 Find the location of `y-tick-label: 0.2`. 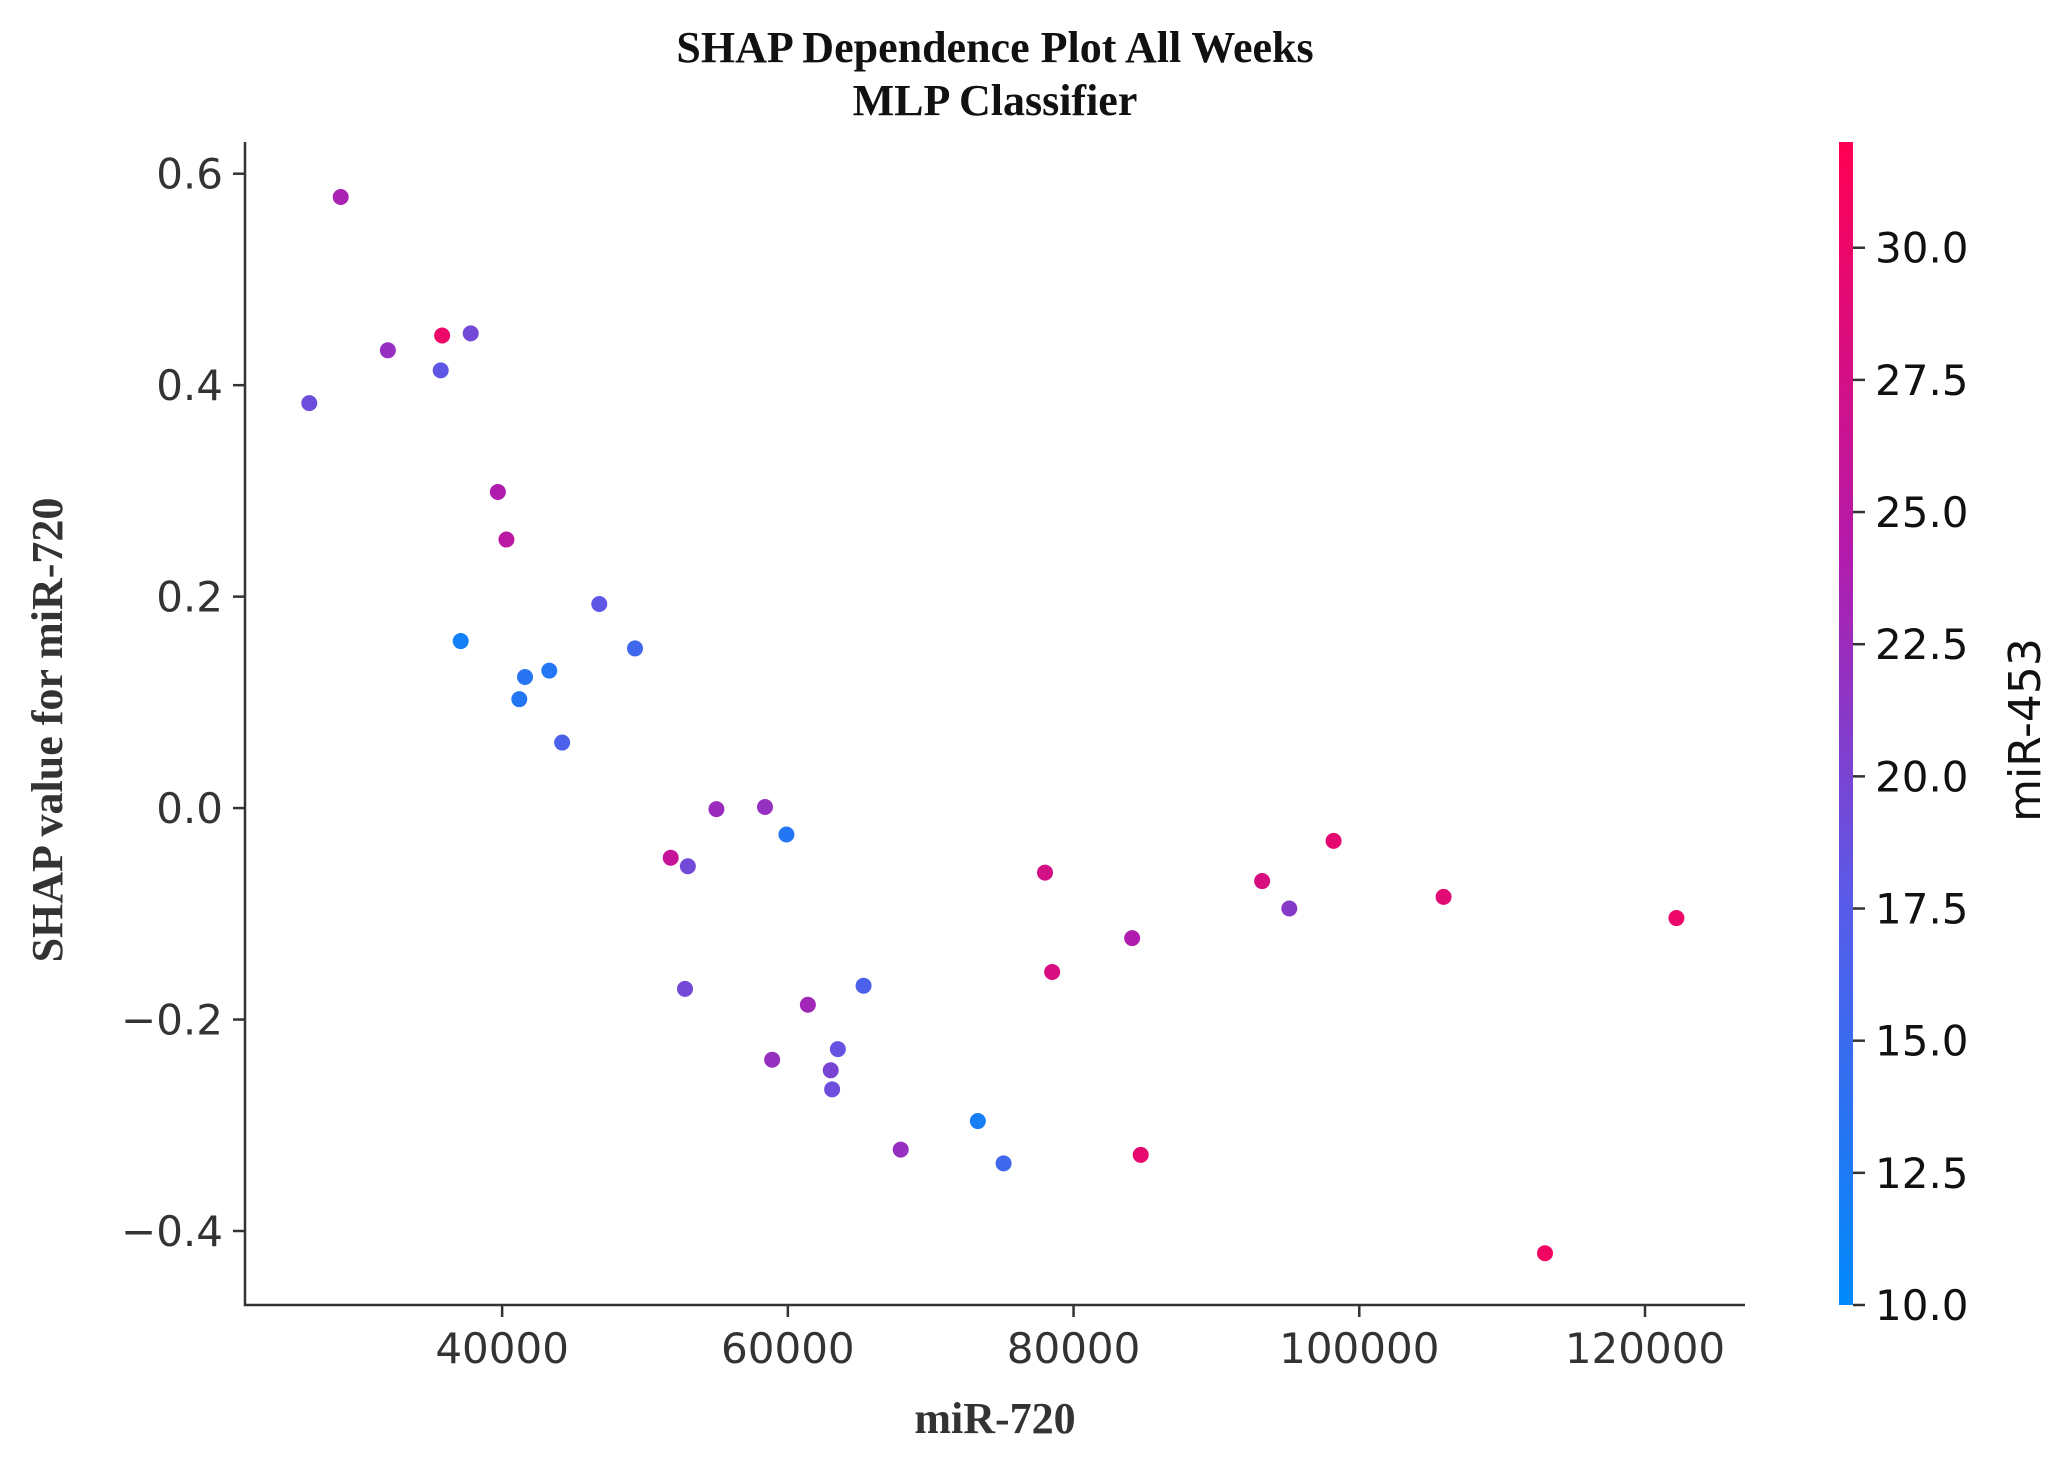

y-tick-label: 0.2 is located at coordinates (189, 597).